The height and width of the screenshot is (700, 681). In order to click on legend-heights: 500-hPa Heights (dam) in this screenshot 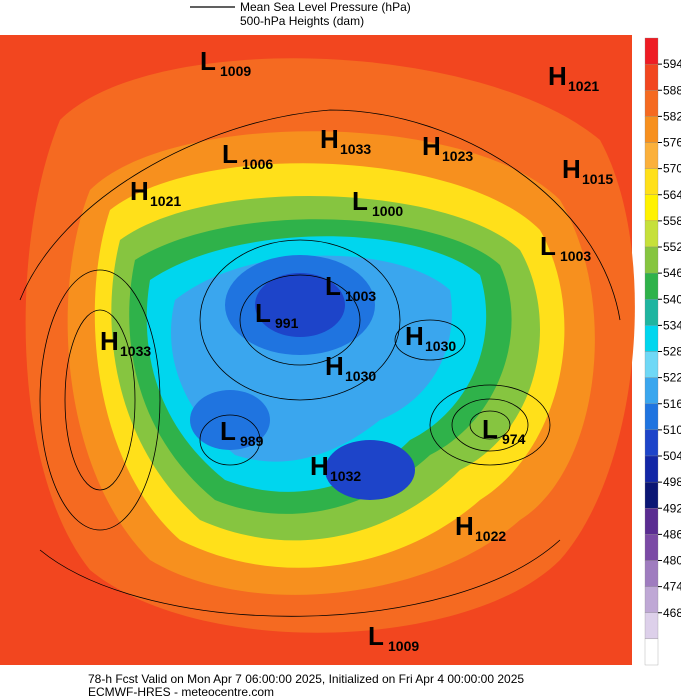, I will do `click(302, 21)`.